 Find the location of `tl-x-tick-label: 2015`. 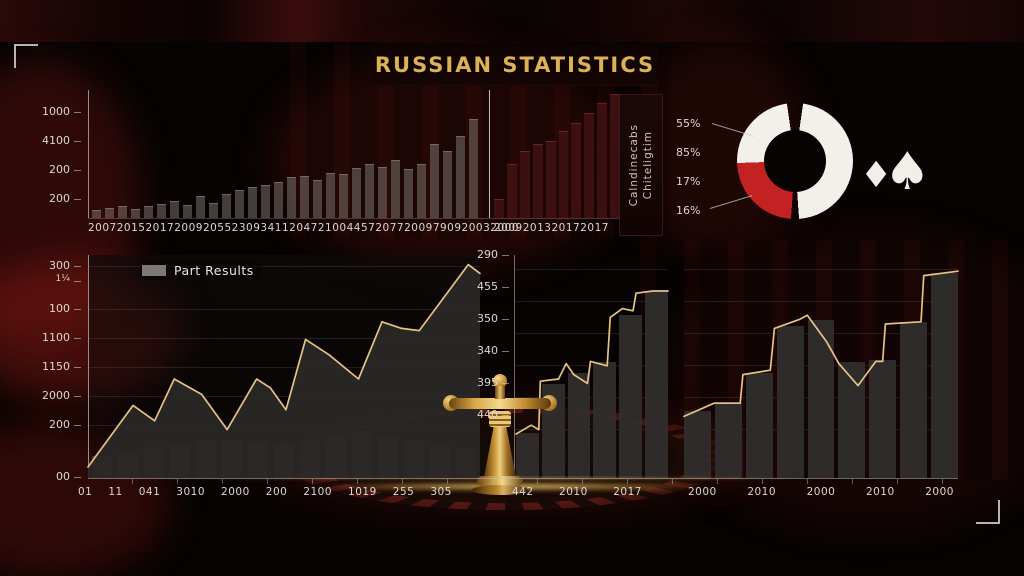

tl-x-tick-label: 2015 is located at coordinates (131, 228).